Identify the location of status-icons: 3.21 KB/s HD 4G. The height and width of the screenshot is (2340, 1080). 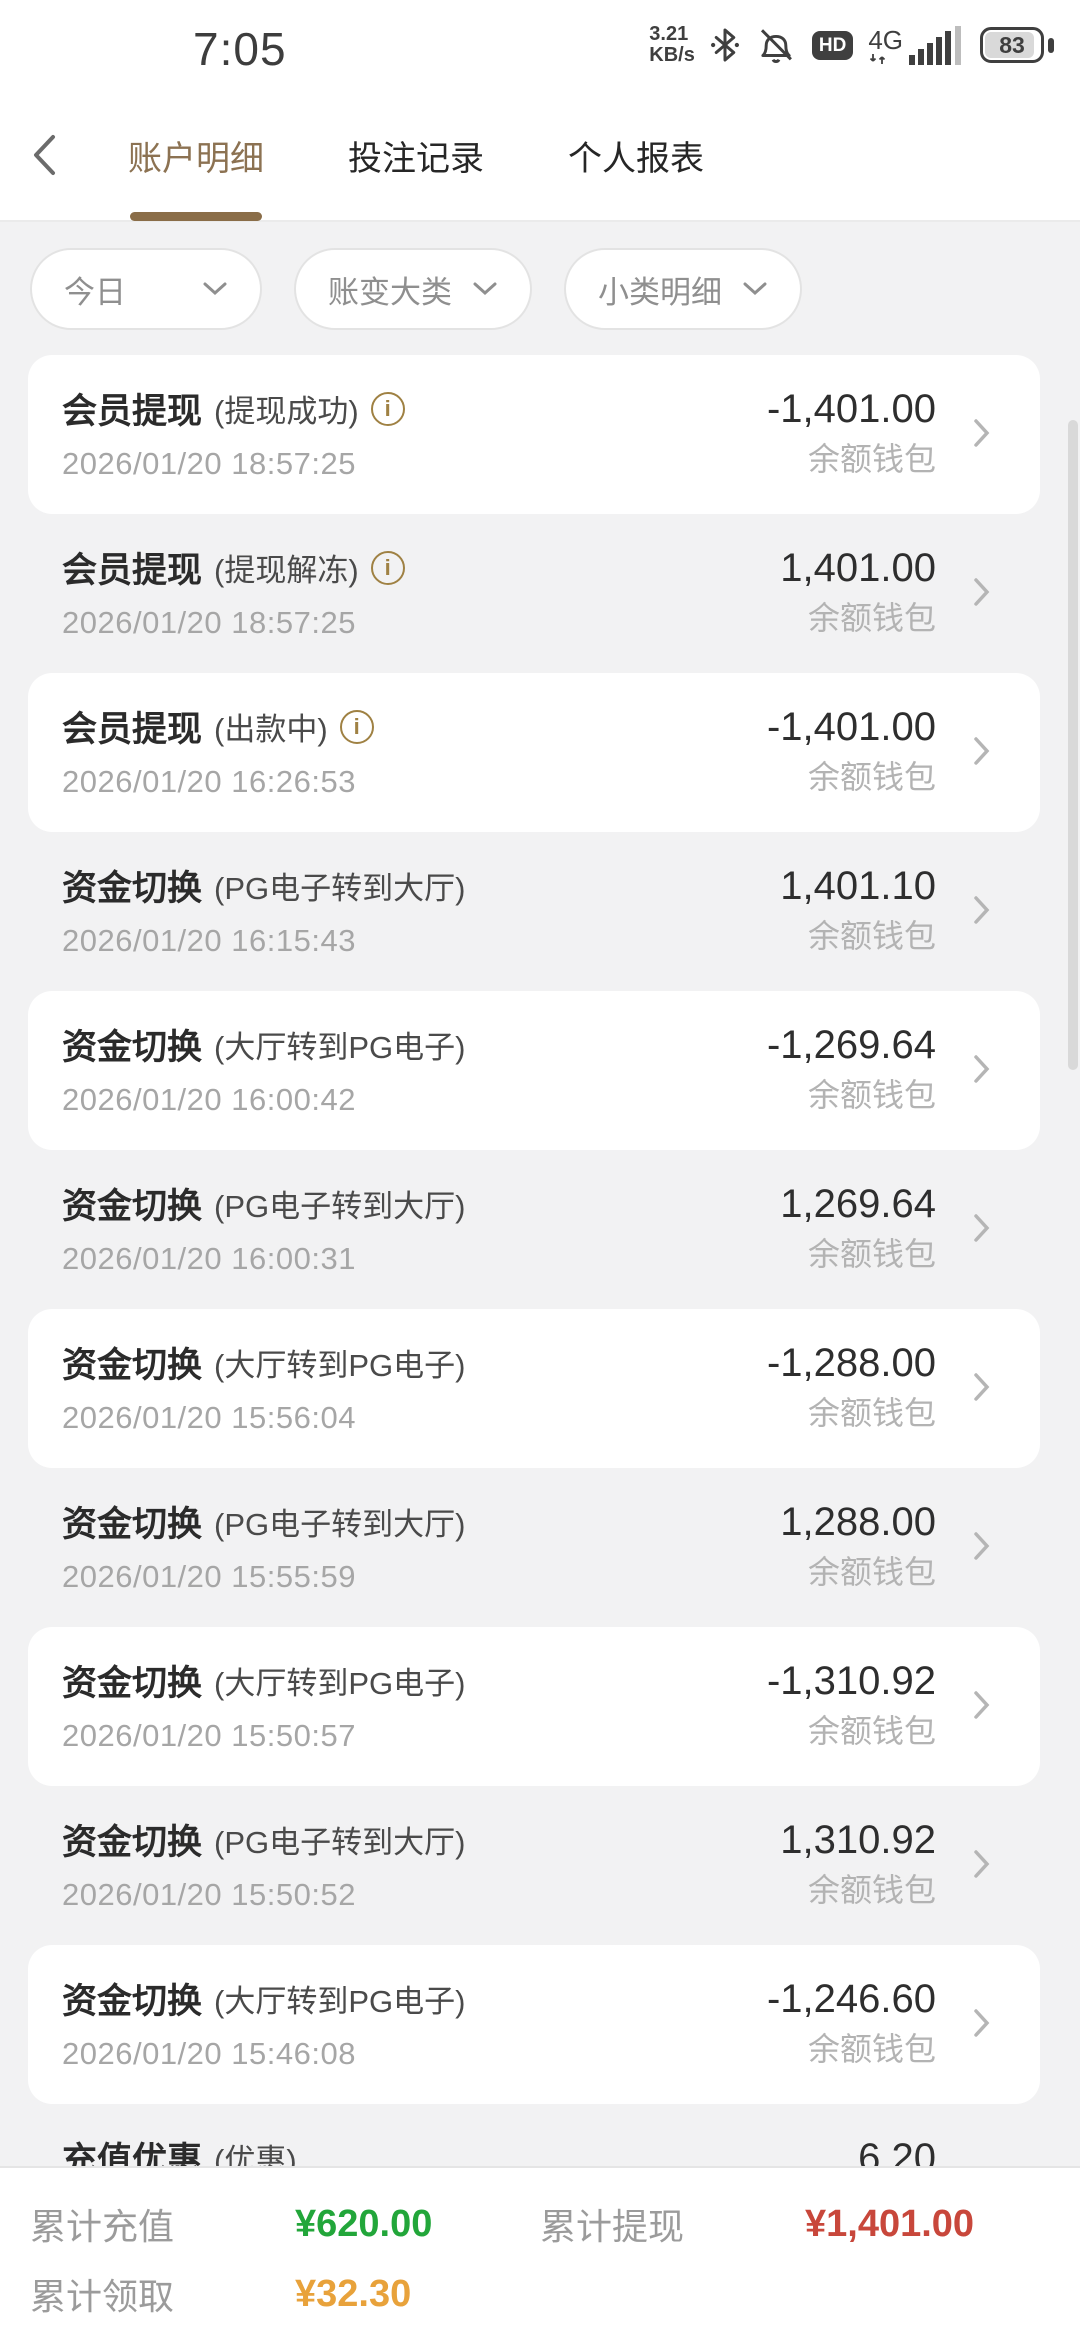
(851, 45).